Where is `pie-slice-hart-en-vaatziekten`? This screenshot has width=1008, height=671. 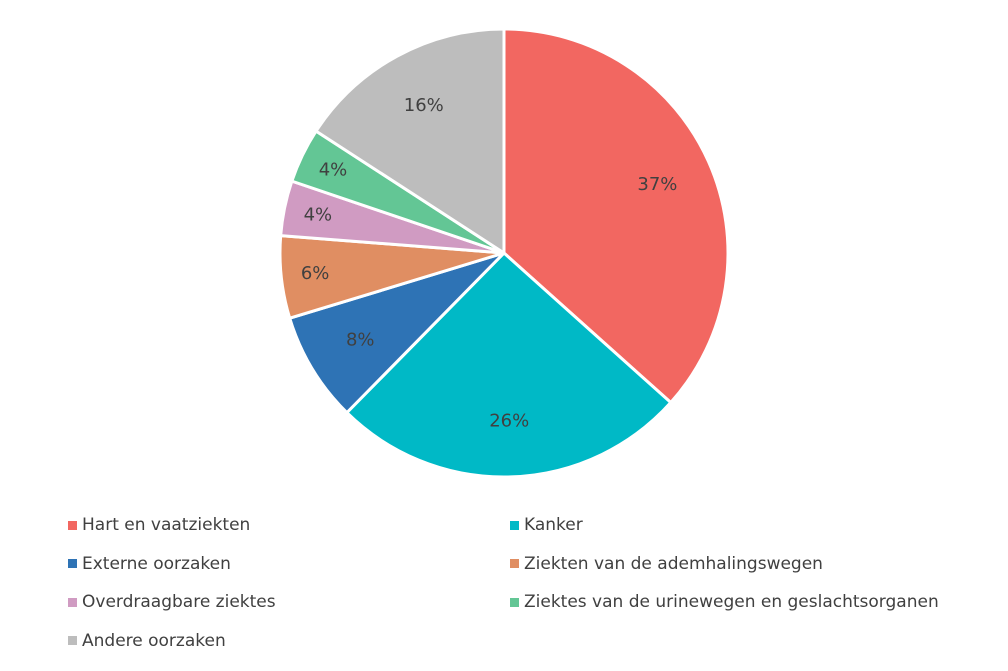
pie-slice-hart-en-vaatziekten is located at coordinates (616, 216).